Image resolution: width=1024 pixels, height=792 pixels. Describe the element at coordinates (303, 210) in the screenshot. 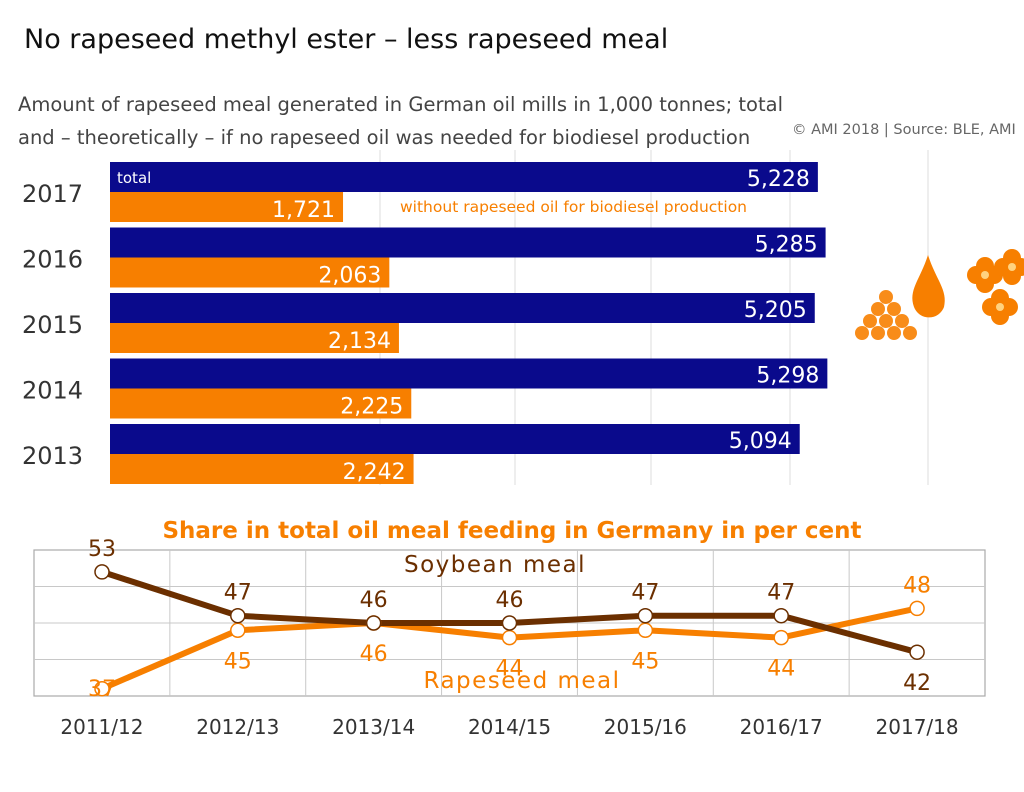

I see `bar-without-value: 1,721` at that location.